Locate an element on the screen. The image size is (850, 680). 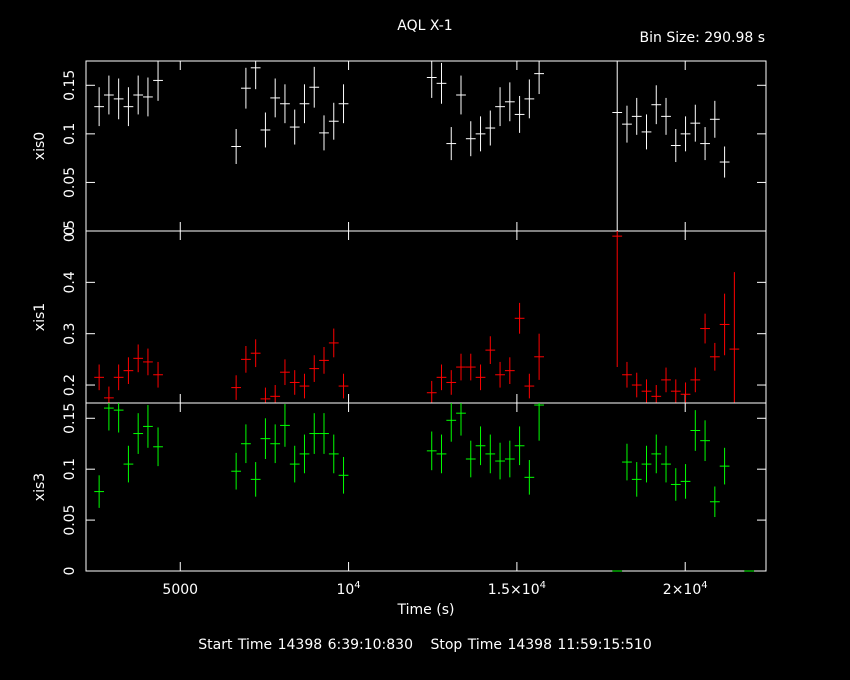
xis3-ytick-label: 0 is located at coordinates (70, 571).